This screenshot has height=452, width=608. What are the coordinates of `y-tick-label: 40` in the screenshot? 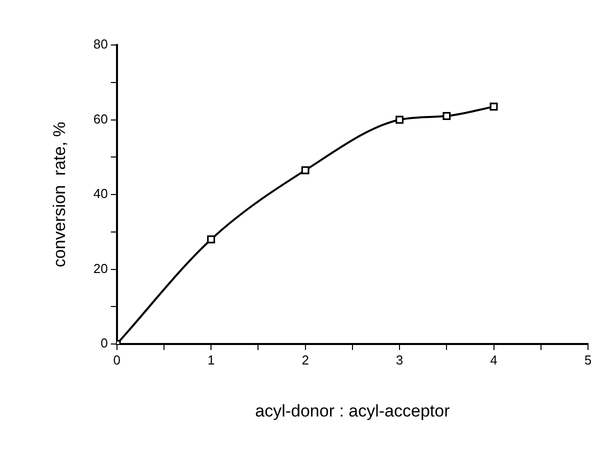 It's located at (100, 194).